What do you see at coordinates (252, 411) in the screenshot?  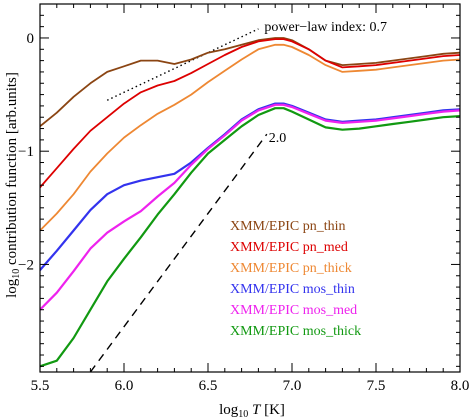 I see `x-axis-label: log10 T [K]` at bounding box center [252, 411].